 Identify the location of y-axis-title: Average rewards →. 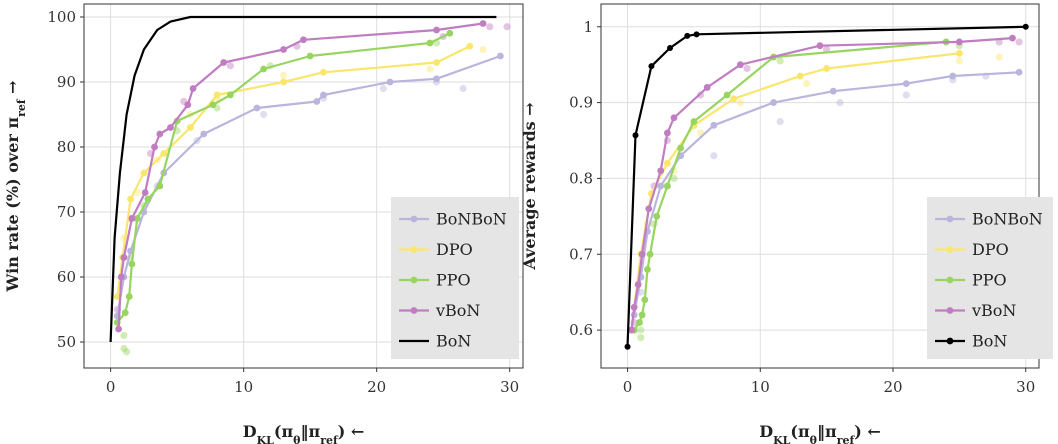
(529, 186).